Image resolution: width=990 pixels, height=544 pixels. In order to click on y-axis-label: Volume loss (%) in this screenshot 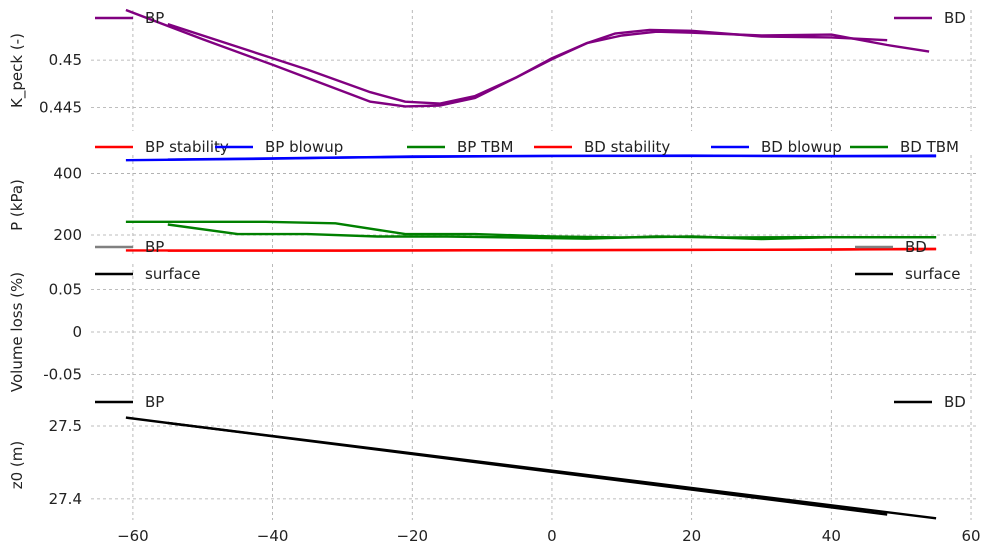, I will do `click(17, 332)`.